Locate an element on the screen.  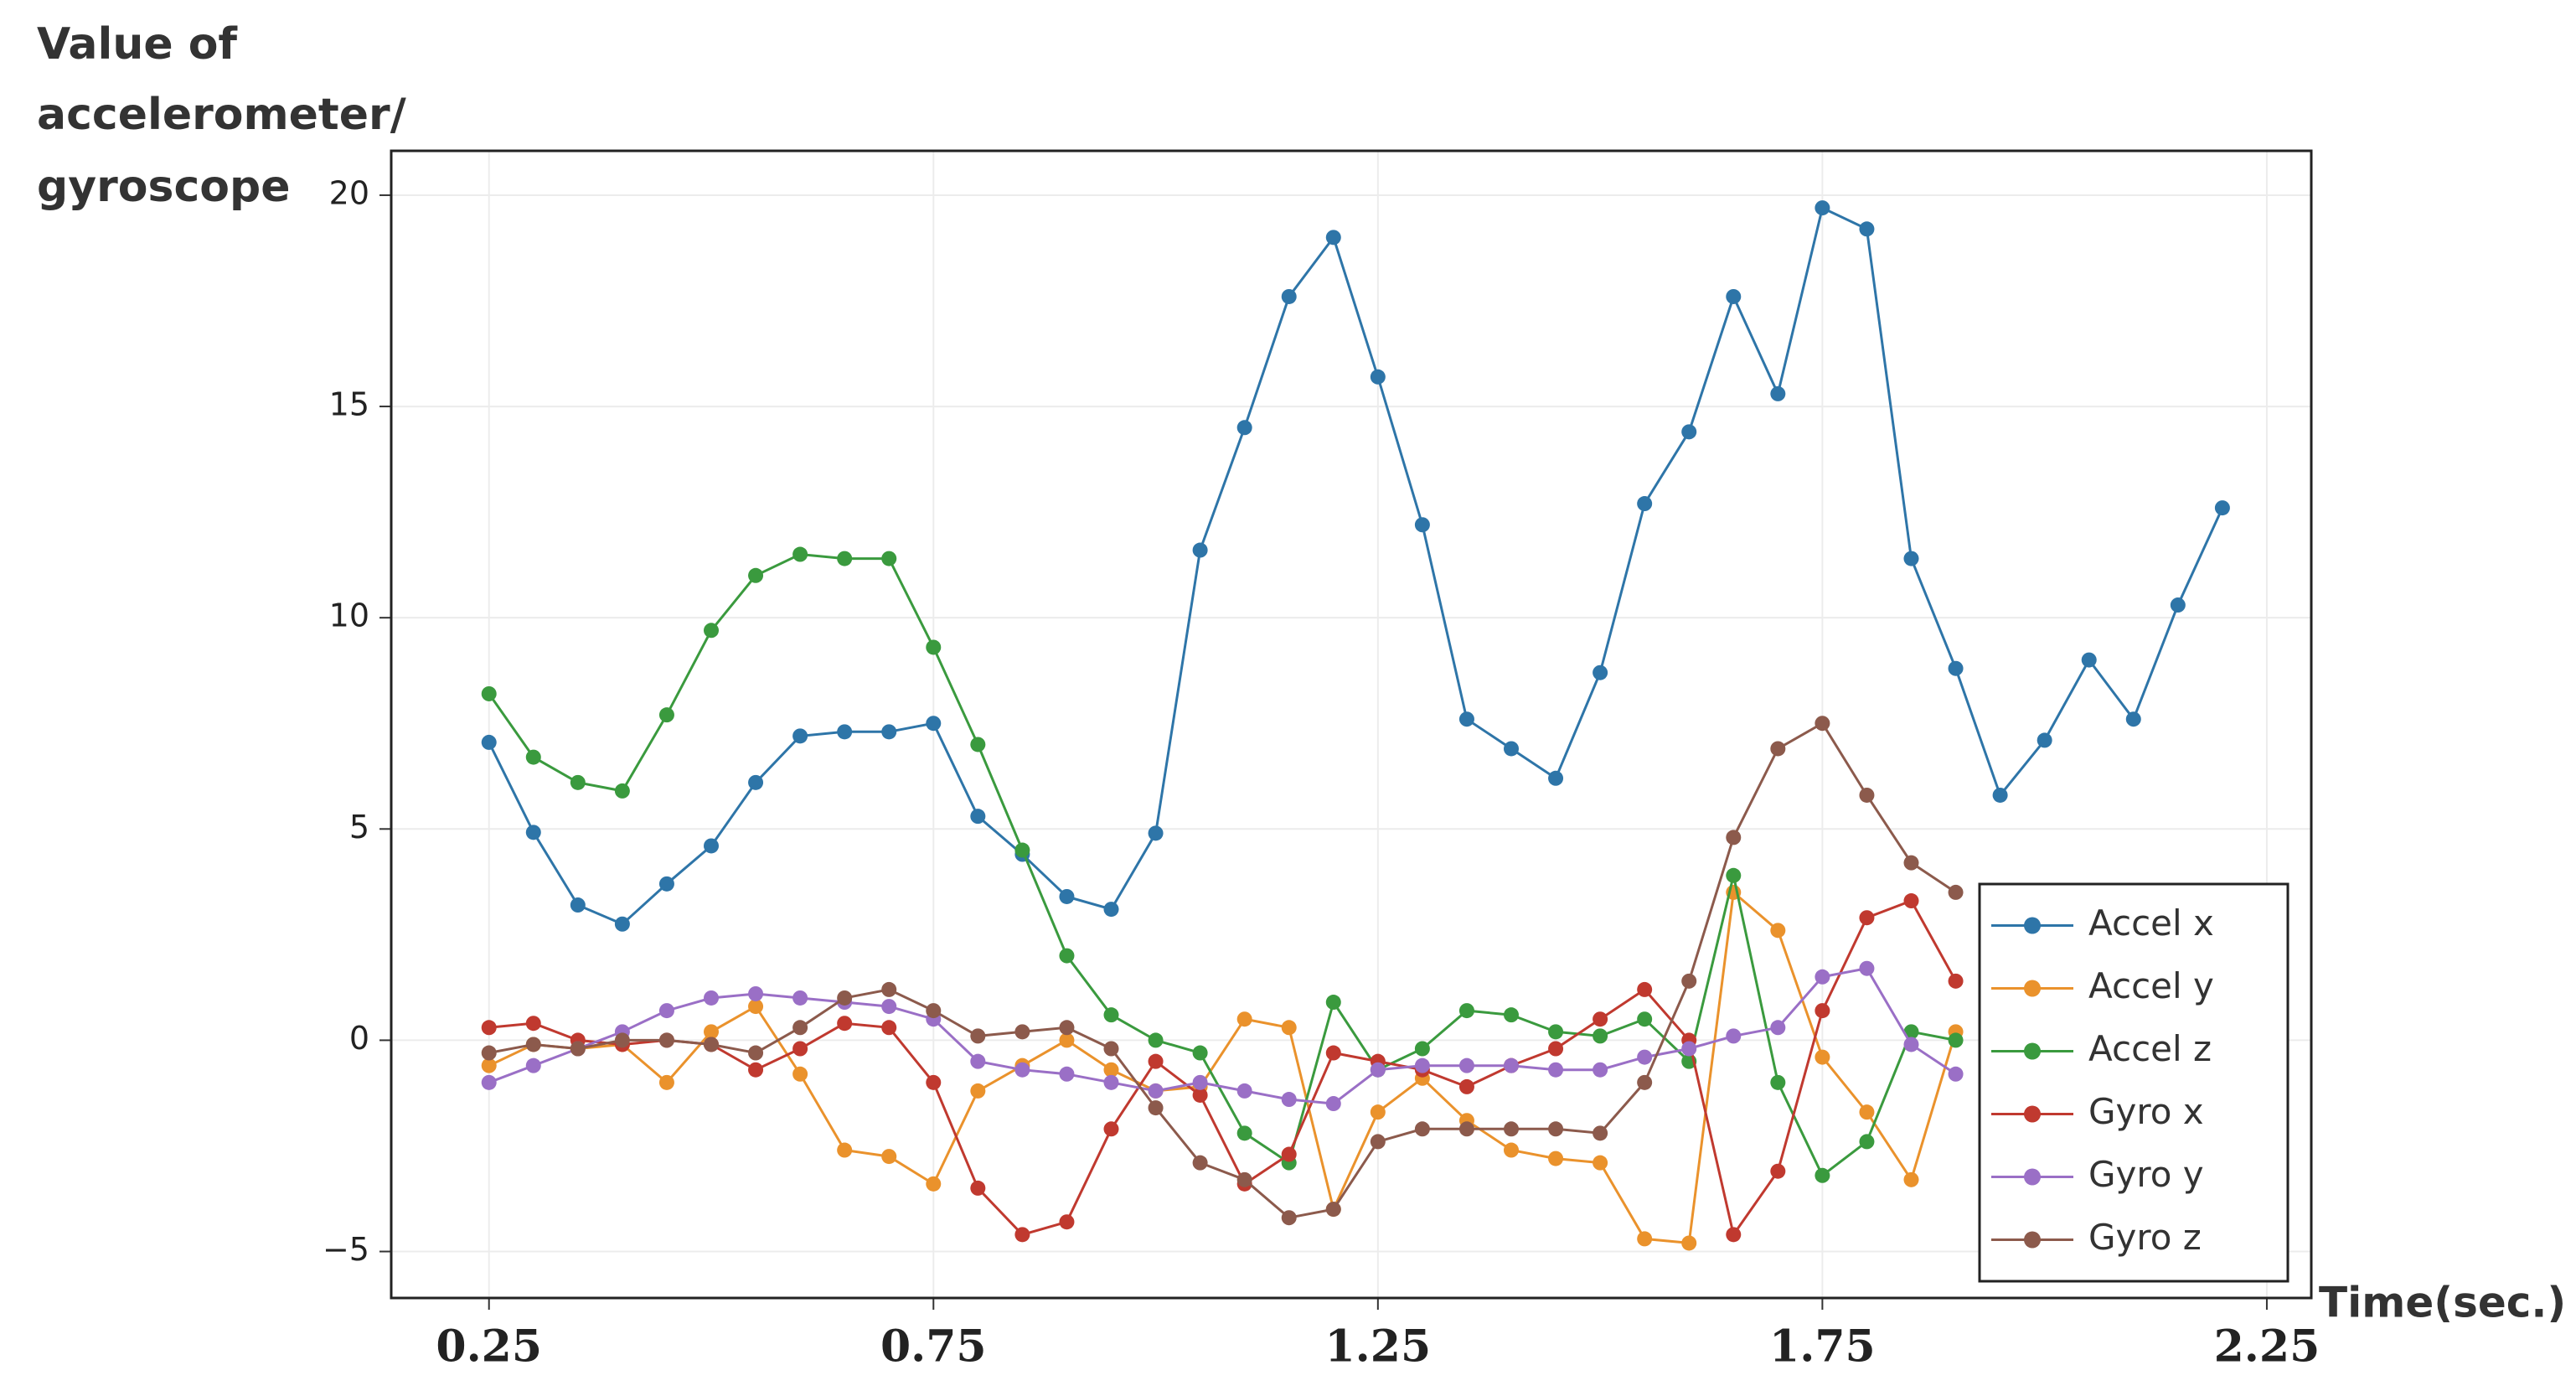
x-tick-label: 1.25 is located at coordinates (1378, 1347).